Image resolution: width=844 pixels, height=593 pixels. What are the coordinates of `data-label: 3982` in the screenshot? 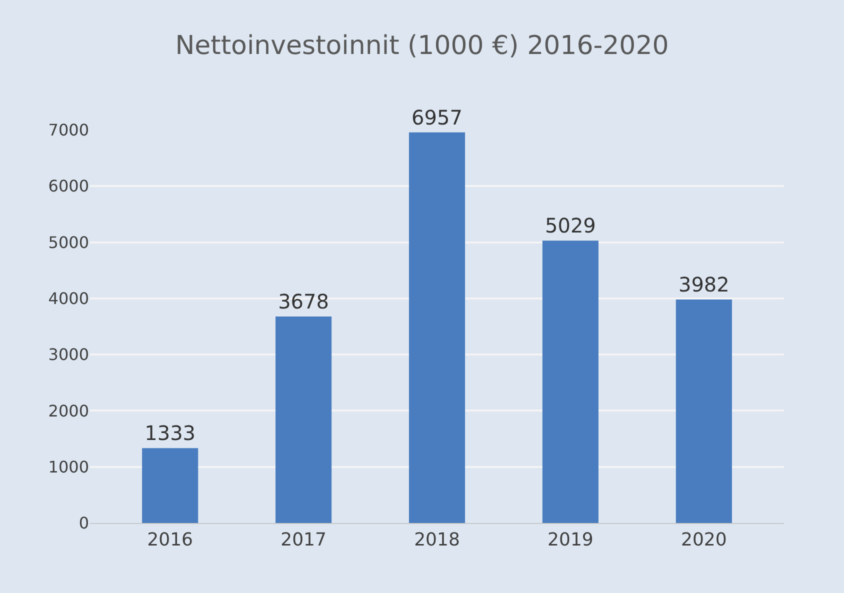 It's located at (704, 284).